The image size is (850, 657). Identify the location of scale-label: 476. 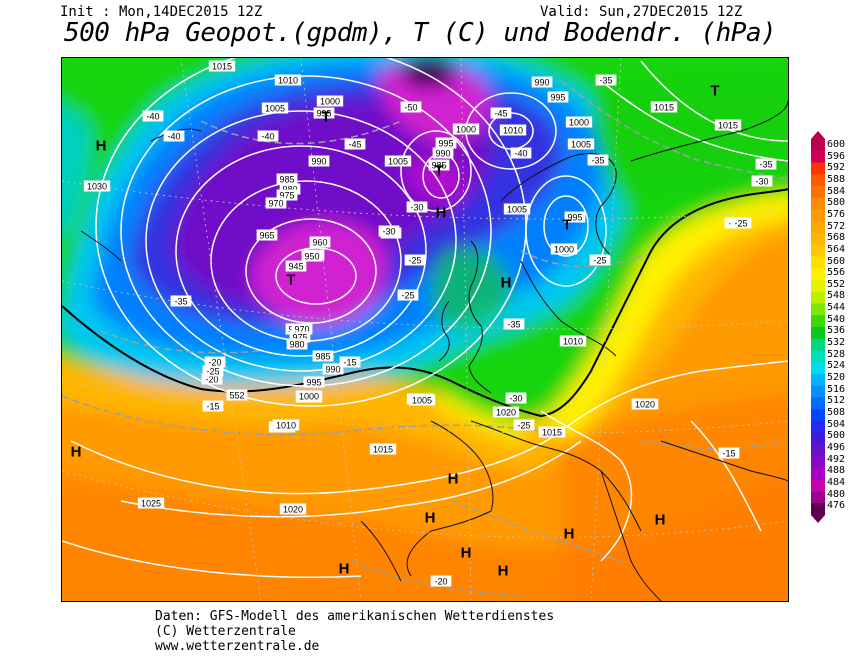
(836, 506).